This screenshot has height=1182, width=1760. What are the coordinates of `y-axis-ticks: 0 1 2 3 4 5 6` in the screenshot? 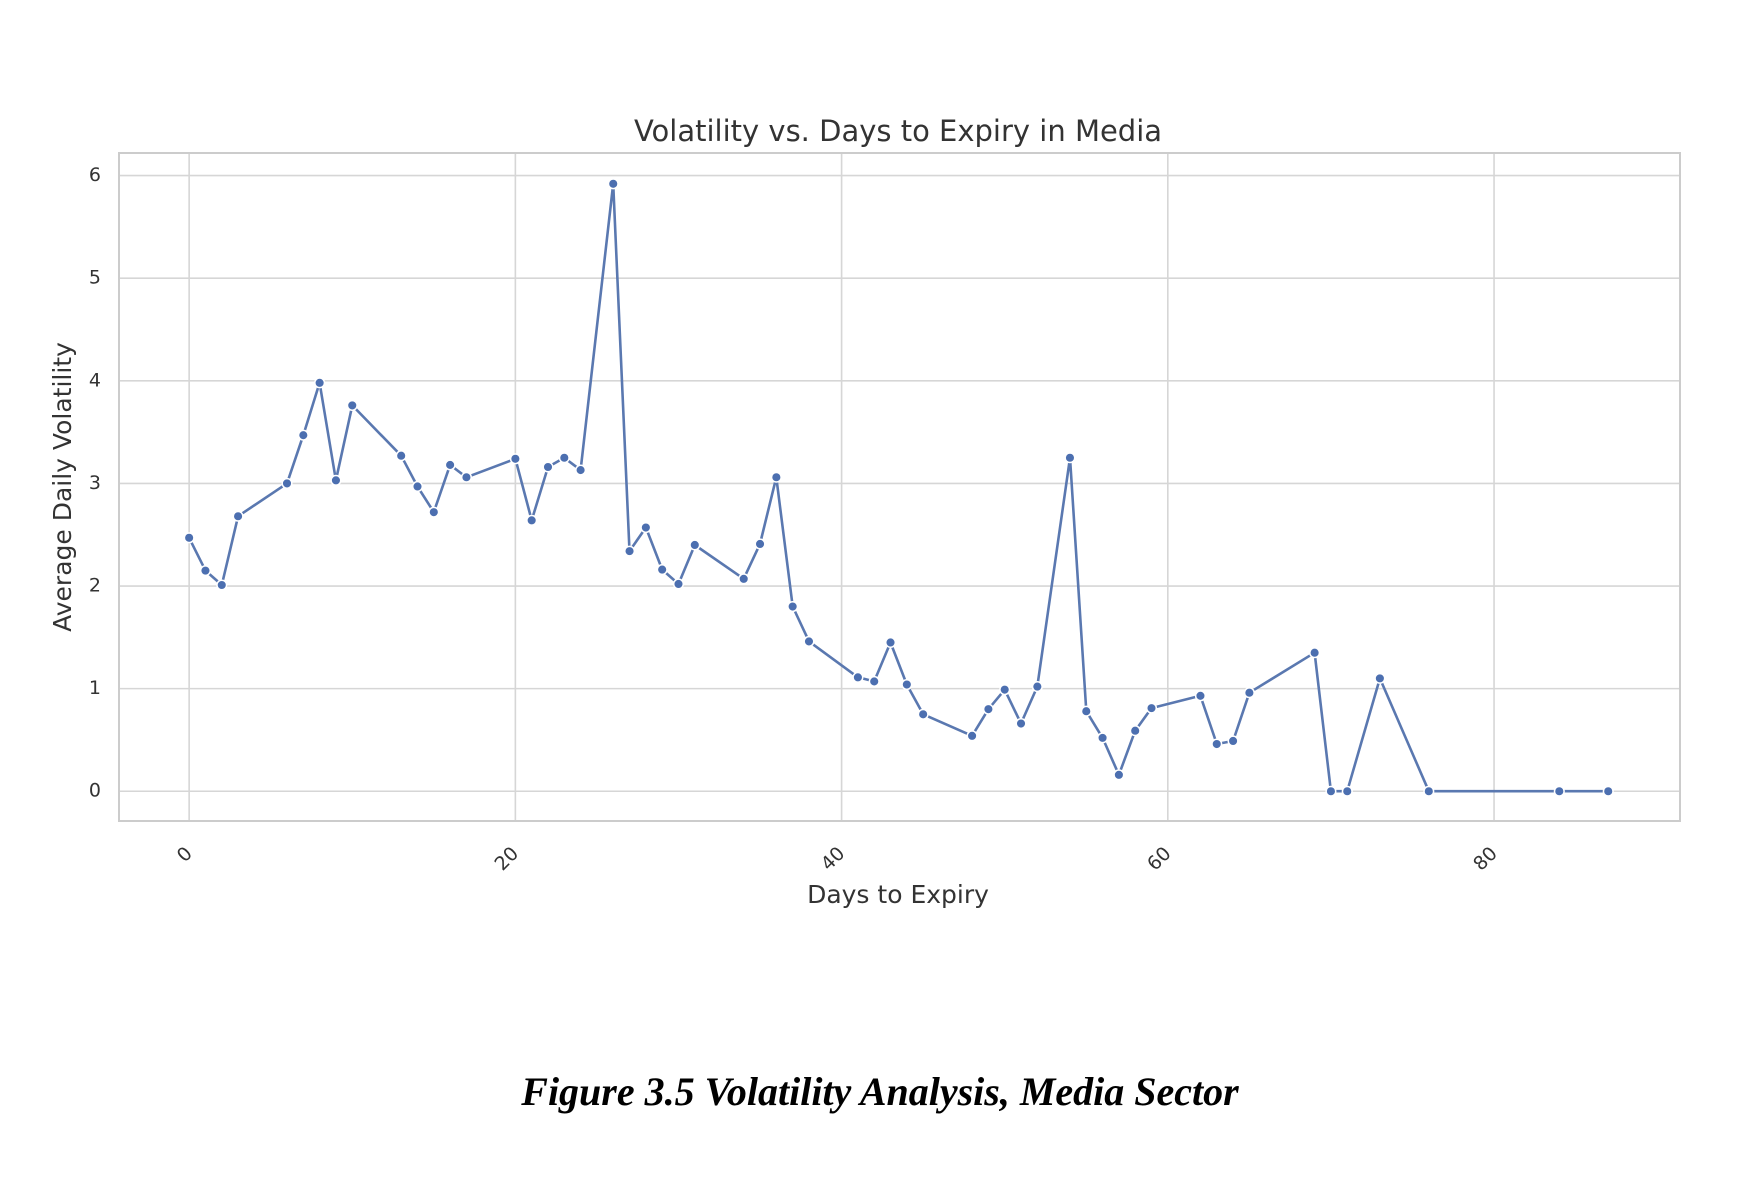 It's located at (95, 483).